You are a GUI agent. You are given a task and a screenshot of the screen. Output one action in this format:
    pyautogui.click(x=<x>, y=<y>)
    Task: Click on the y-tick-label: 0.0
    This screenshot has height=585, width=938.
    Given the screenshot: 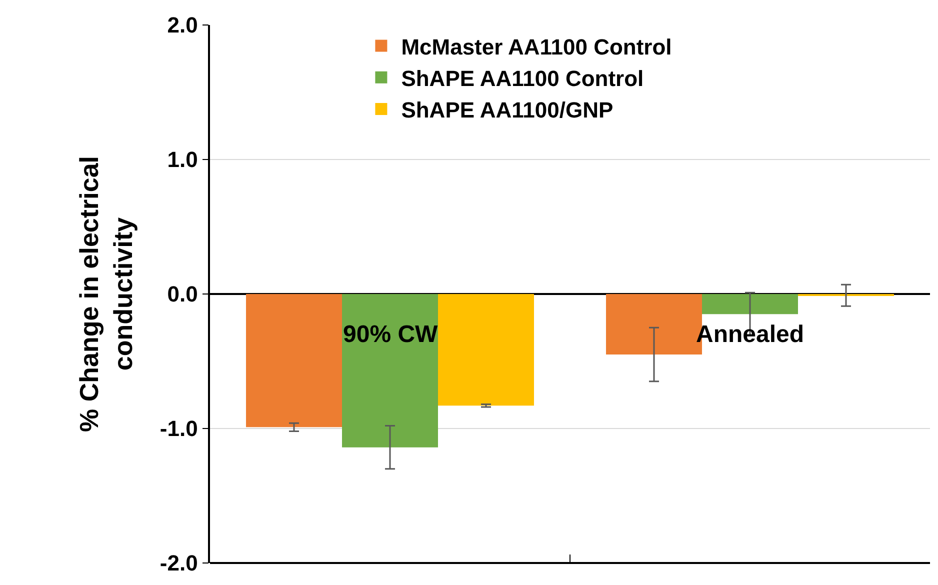 What is the action you would take?
    pyautogui.click(x=182, y=294)
    